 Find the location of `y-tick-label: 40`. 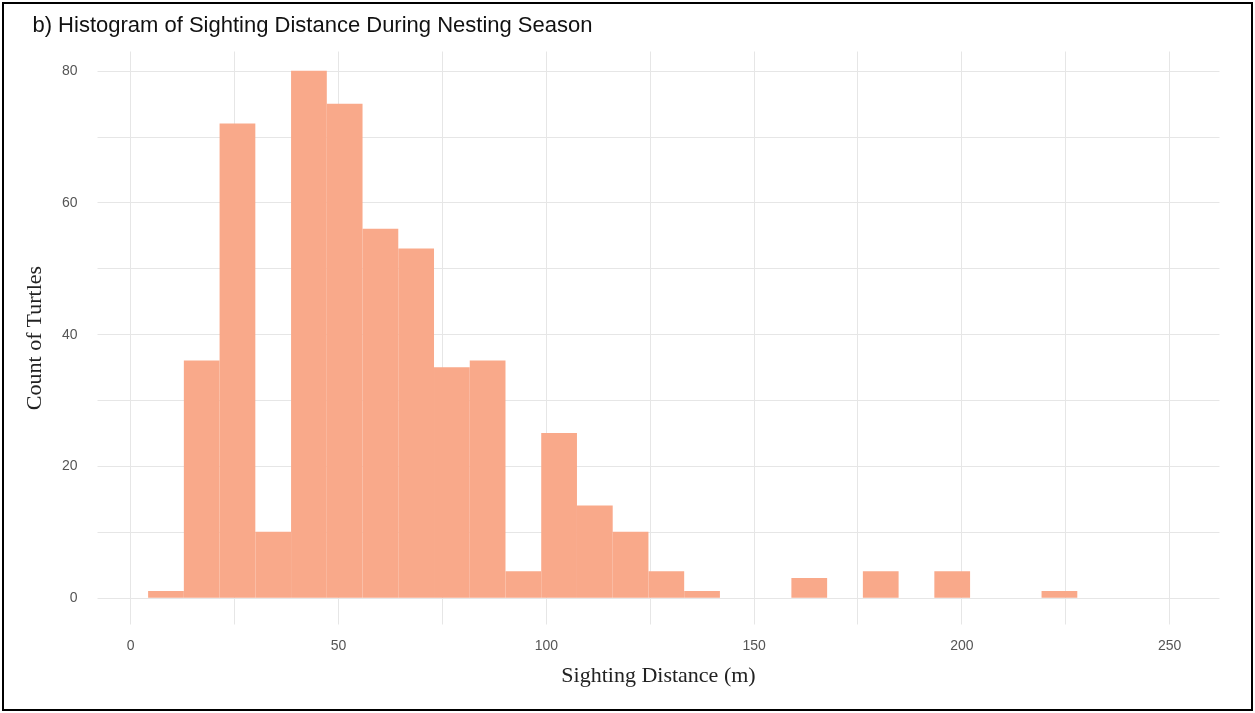

y-tick-label: 40 is located at coordinates (69, 333).